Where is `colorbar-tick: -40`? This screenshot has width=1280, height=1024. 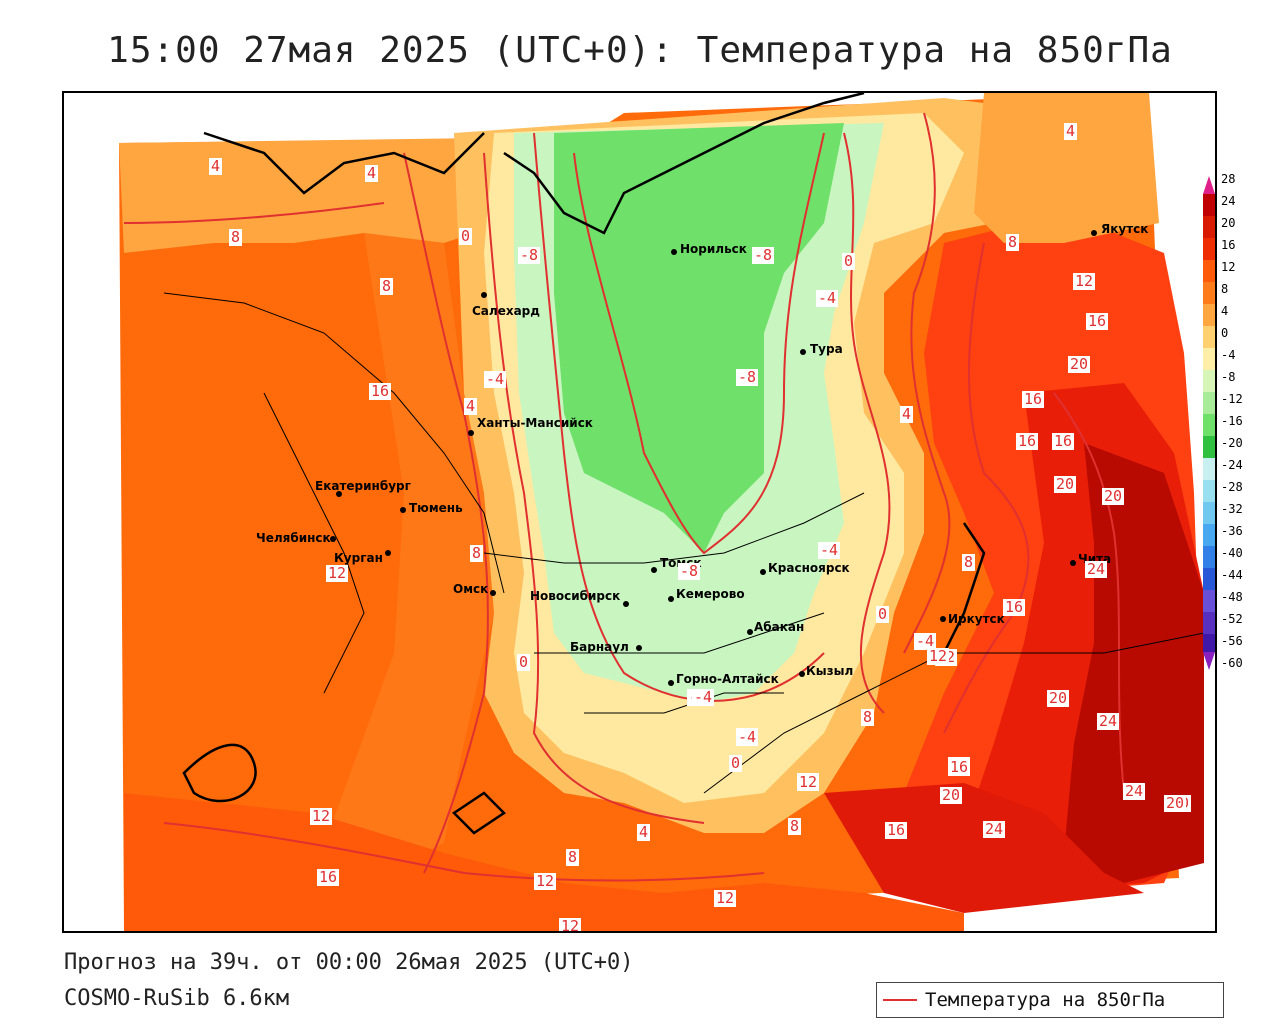 colorbar-tick: -40 is located at coordinates (1232, 553).